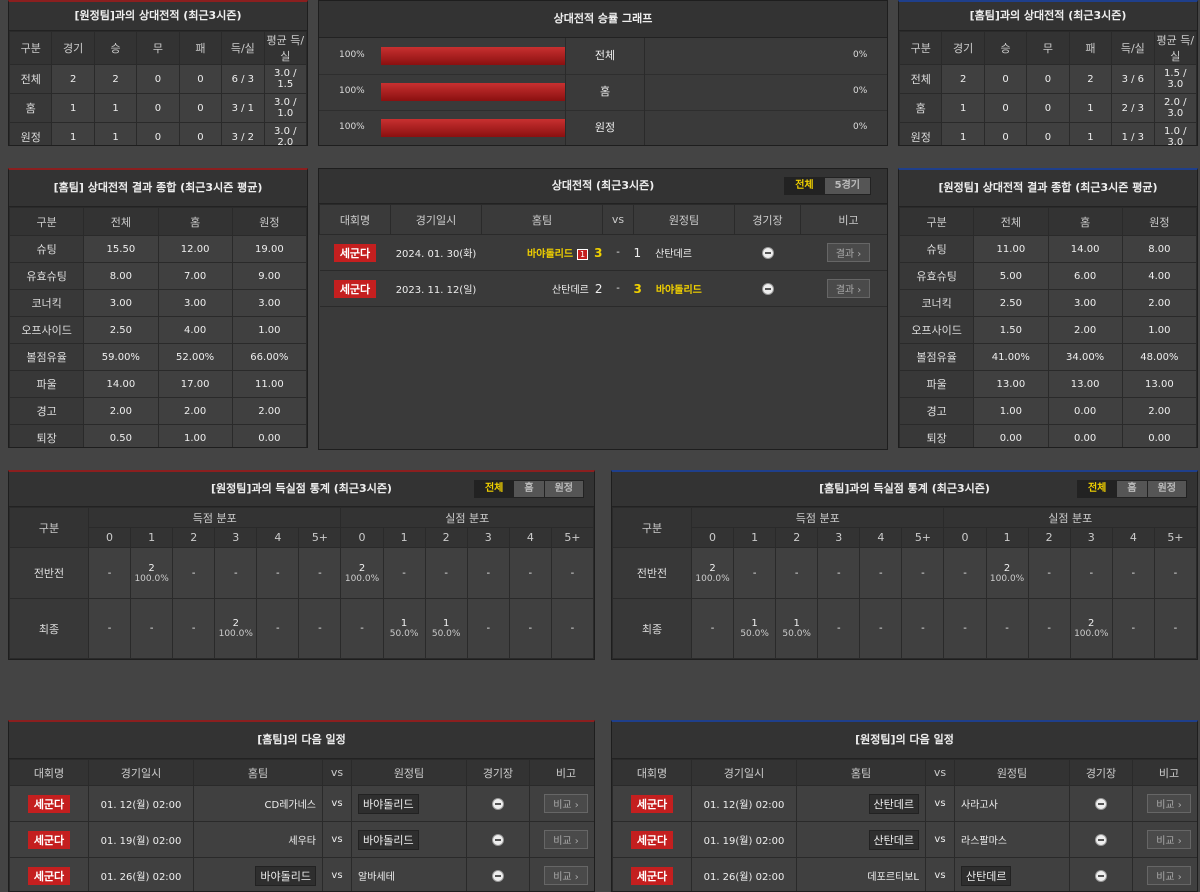  I want to click on match-row: 세군다 01. 26(월) 02:00 바야돌리드 vs 알바세테 비교 ›, so click(301, 874).